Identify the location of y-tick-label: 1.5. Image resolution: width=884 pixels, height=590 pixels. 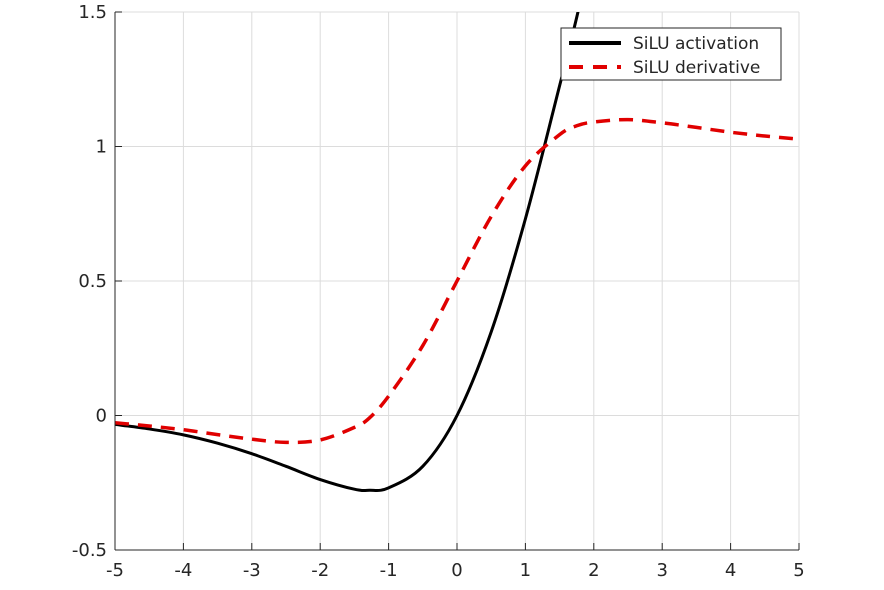
(92, 12).